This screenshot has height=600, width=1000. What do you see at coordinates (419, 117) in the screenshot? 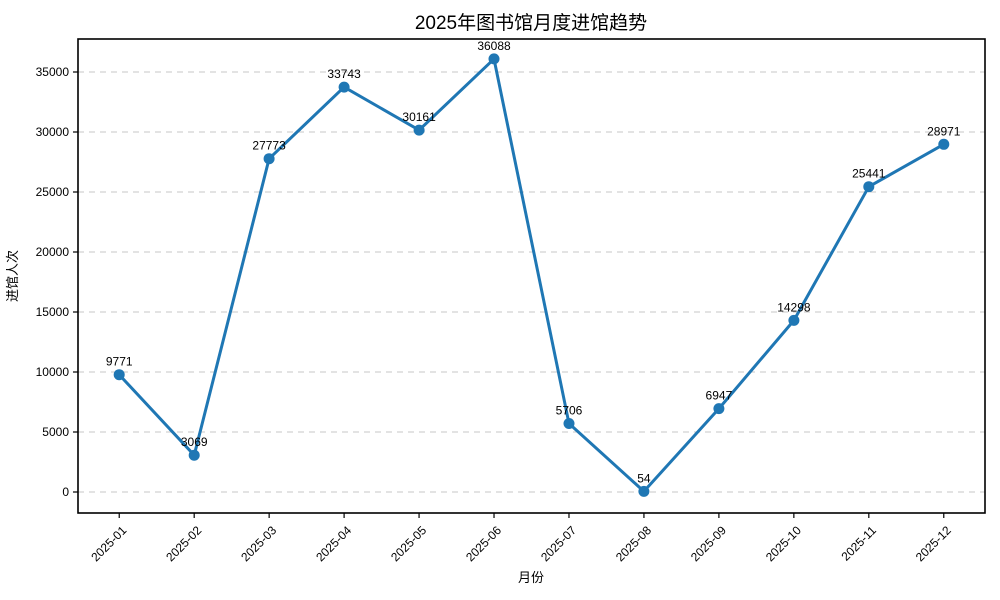
I see `data-point-label: 30161` at bounding box center [419, 117].